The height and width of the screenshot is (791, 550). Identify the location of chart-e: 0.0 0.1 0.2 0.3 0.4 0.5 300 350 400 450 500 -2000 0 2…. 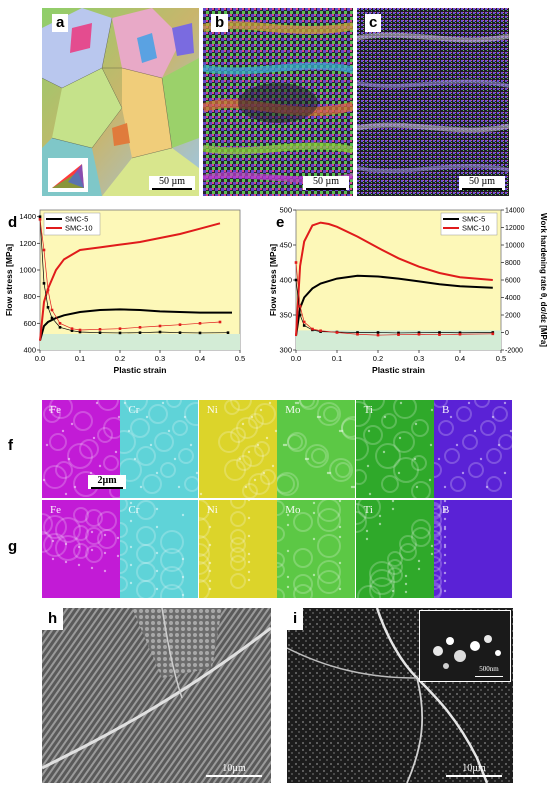
(409, 290).